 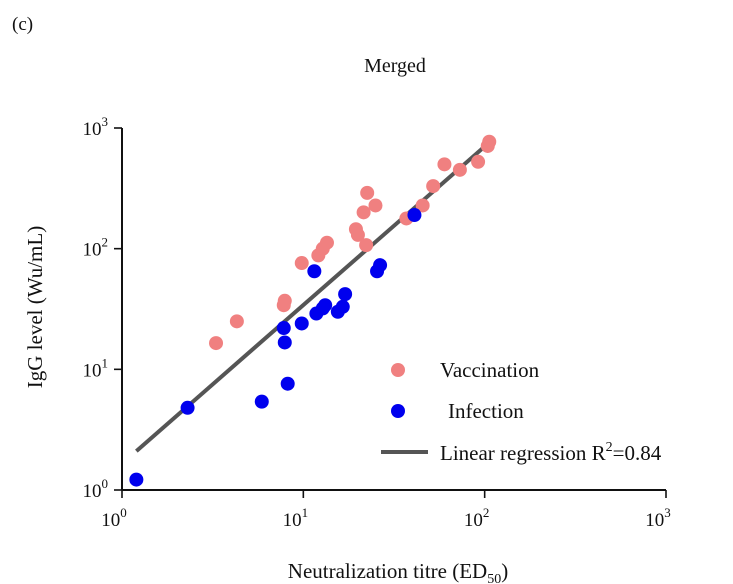 I want to click on legend-label-infection: Infection, so click(x=486, y=411).